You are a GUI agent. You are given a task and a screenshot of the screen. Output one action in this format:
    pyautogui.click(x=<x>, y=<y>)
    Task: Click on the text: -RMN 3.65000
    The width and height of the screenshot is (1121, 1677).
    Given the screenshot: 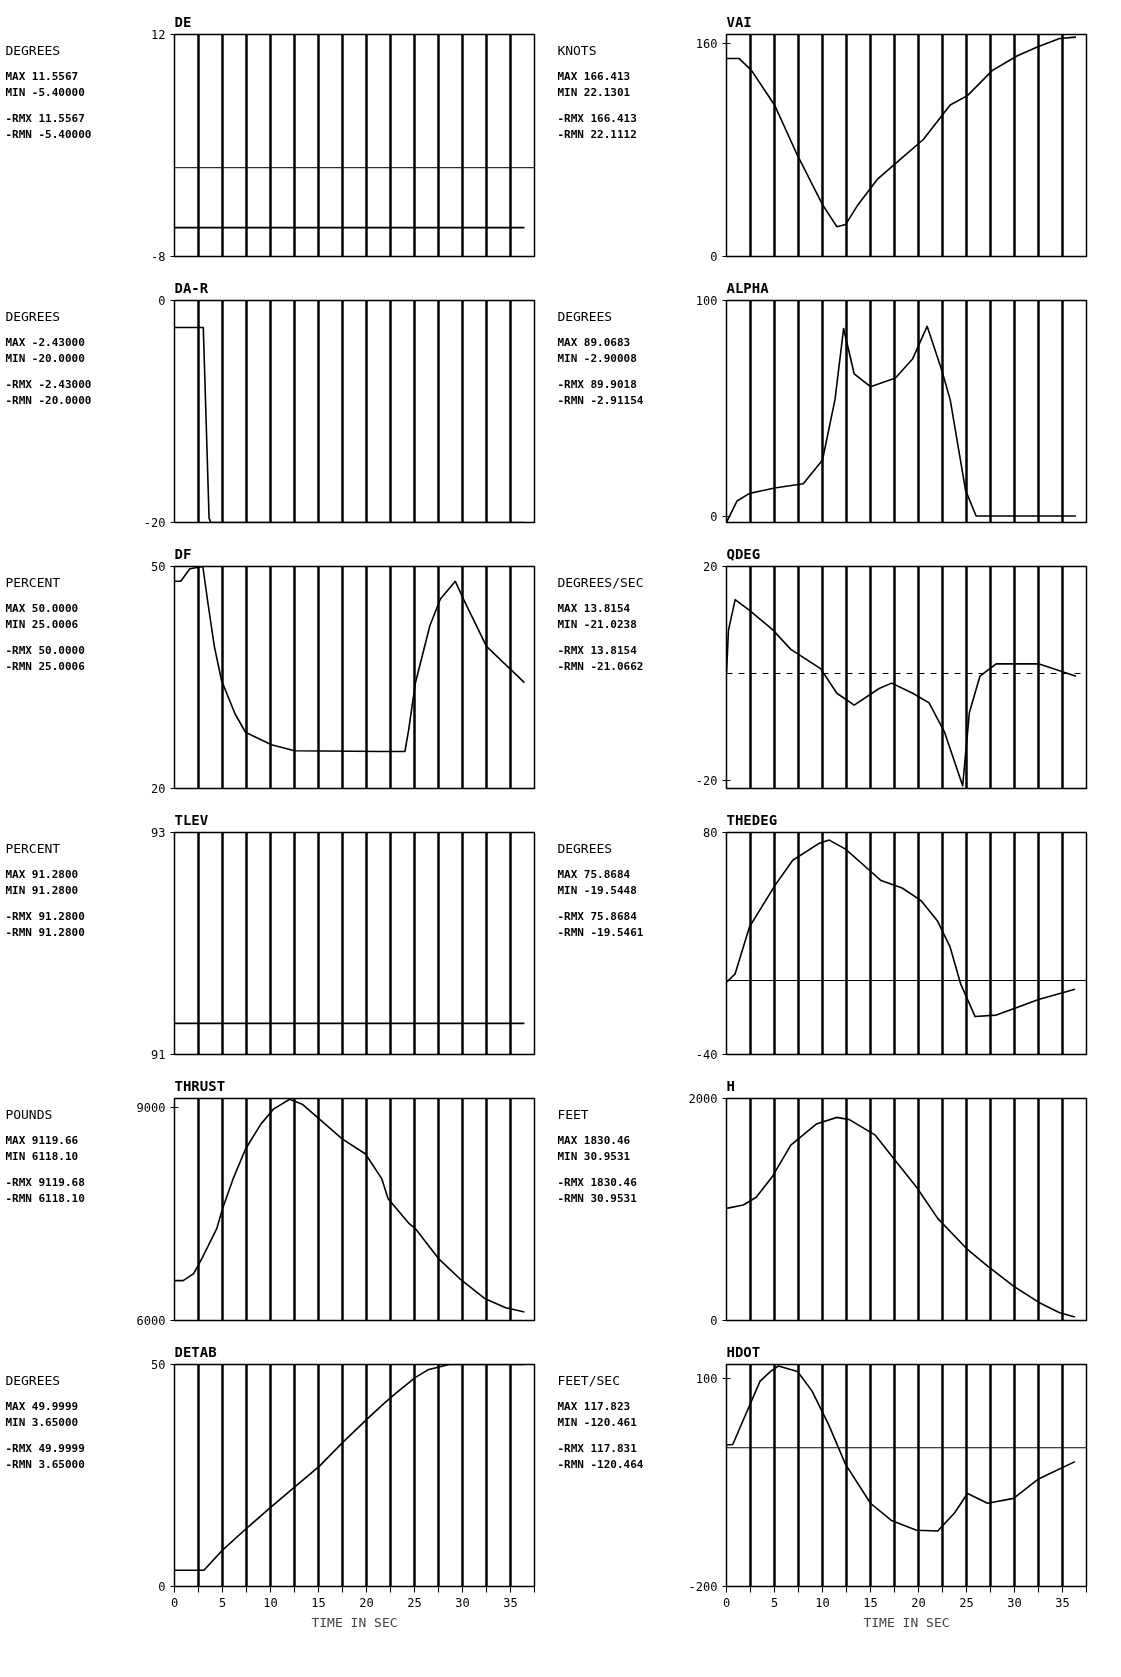 What is the action you would take?
    pyautogui.click(x=45, y=1464)
    